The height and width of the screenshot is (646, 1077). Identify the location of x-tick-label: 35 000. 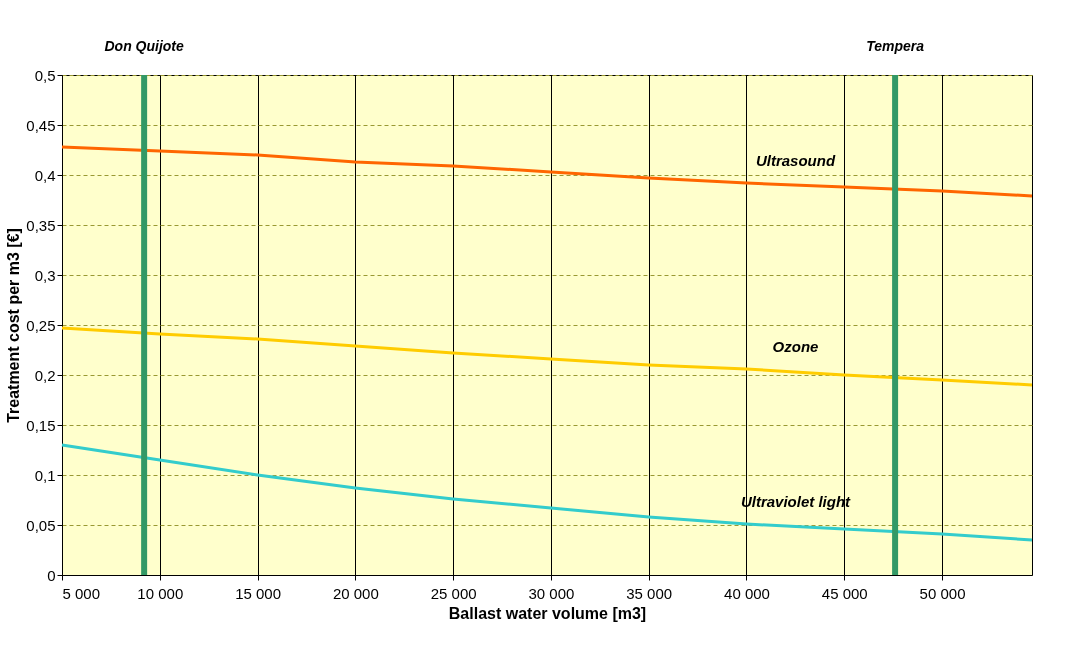
(649, 593).